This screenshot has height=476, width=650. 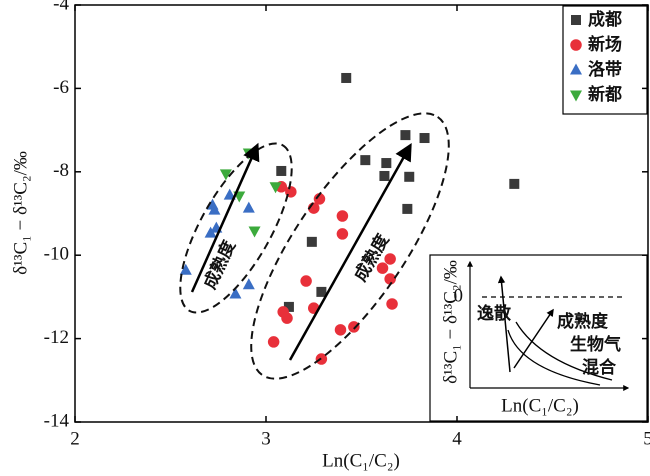 I want to click on y-tick-label: -14, so click(x=57, y=420).